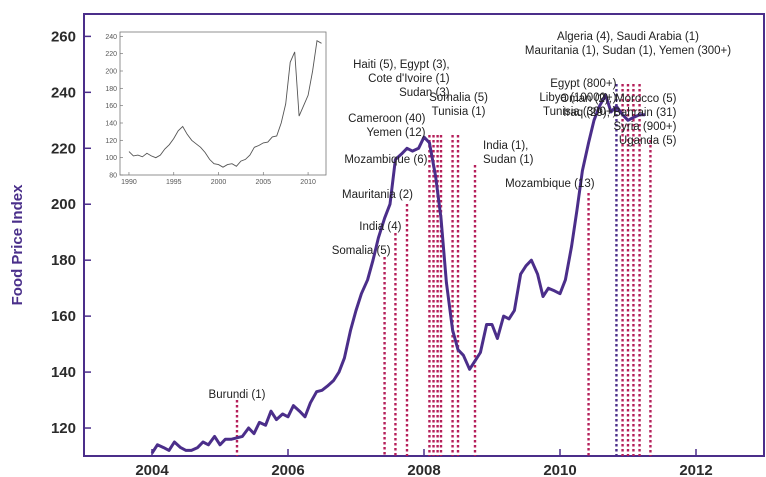 This screenshot has width=766, height=477. I want to click on event-label: Mozambique (13), so click(550, 184).